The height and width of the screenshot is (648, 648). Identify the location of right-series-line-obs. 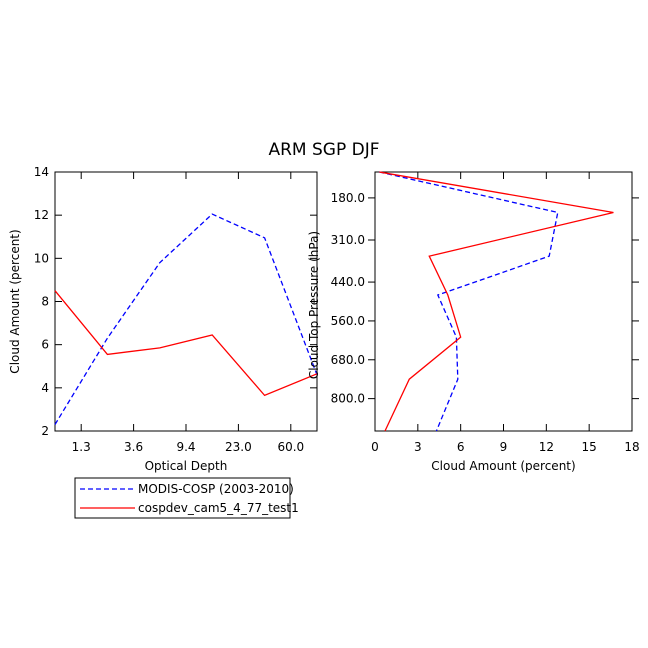
(469, 301).